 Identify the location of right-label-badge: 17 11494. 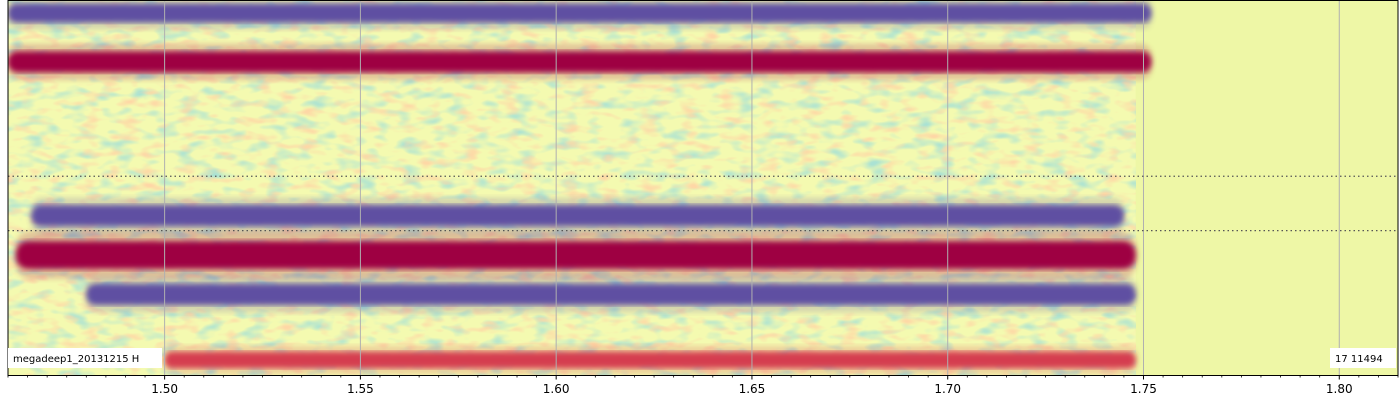
(1363, 358).